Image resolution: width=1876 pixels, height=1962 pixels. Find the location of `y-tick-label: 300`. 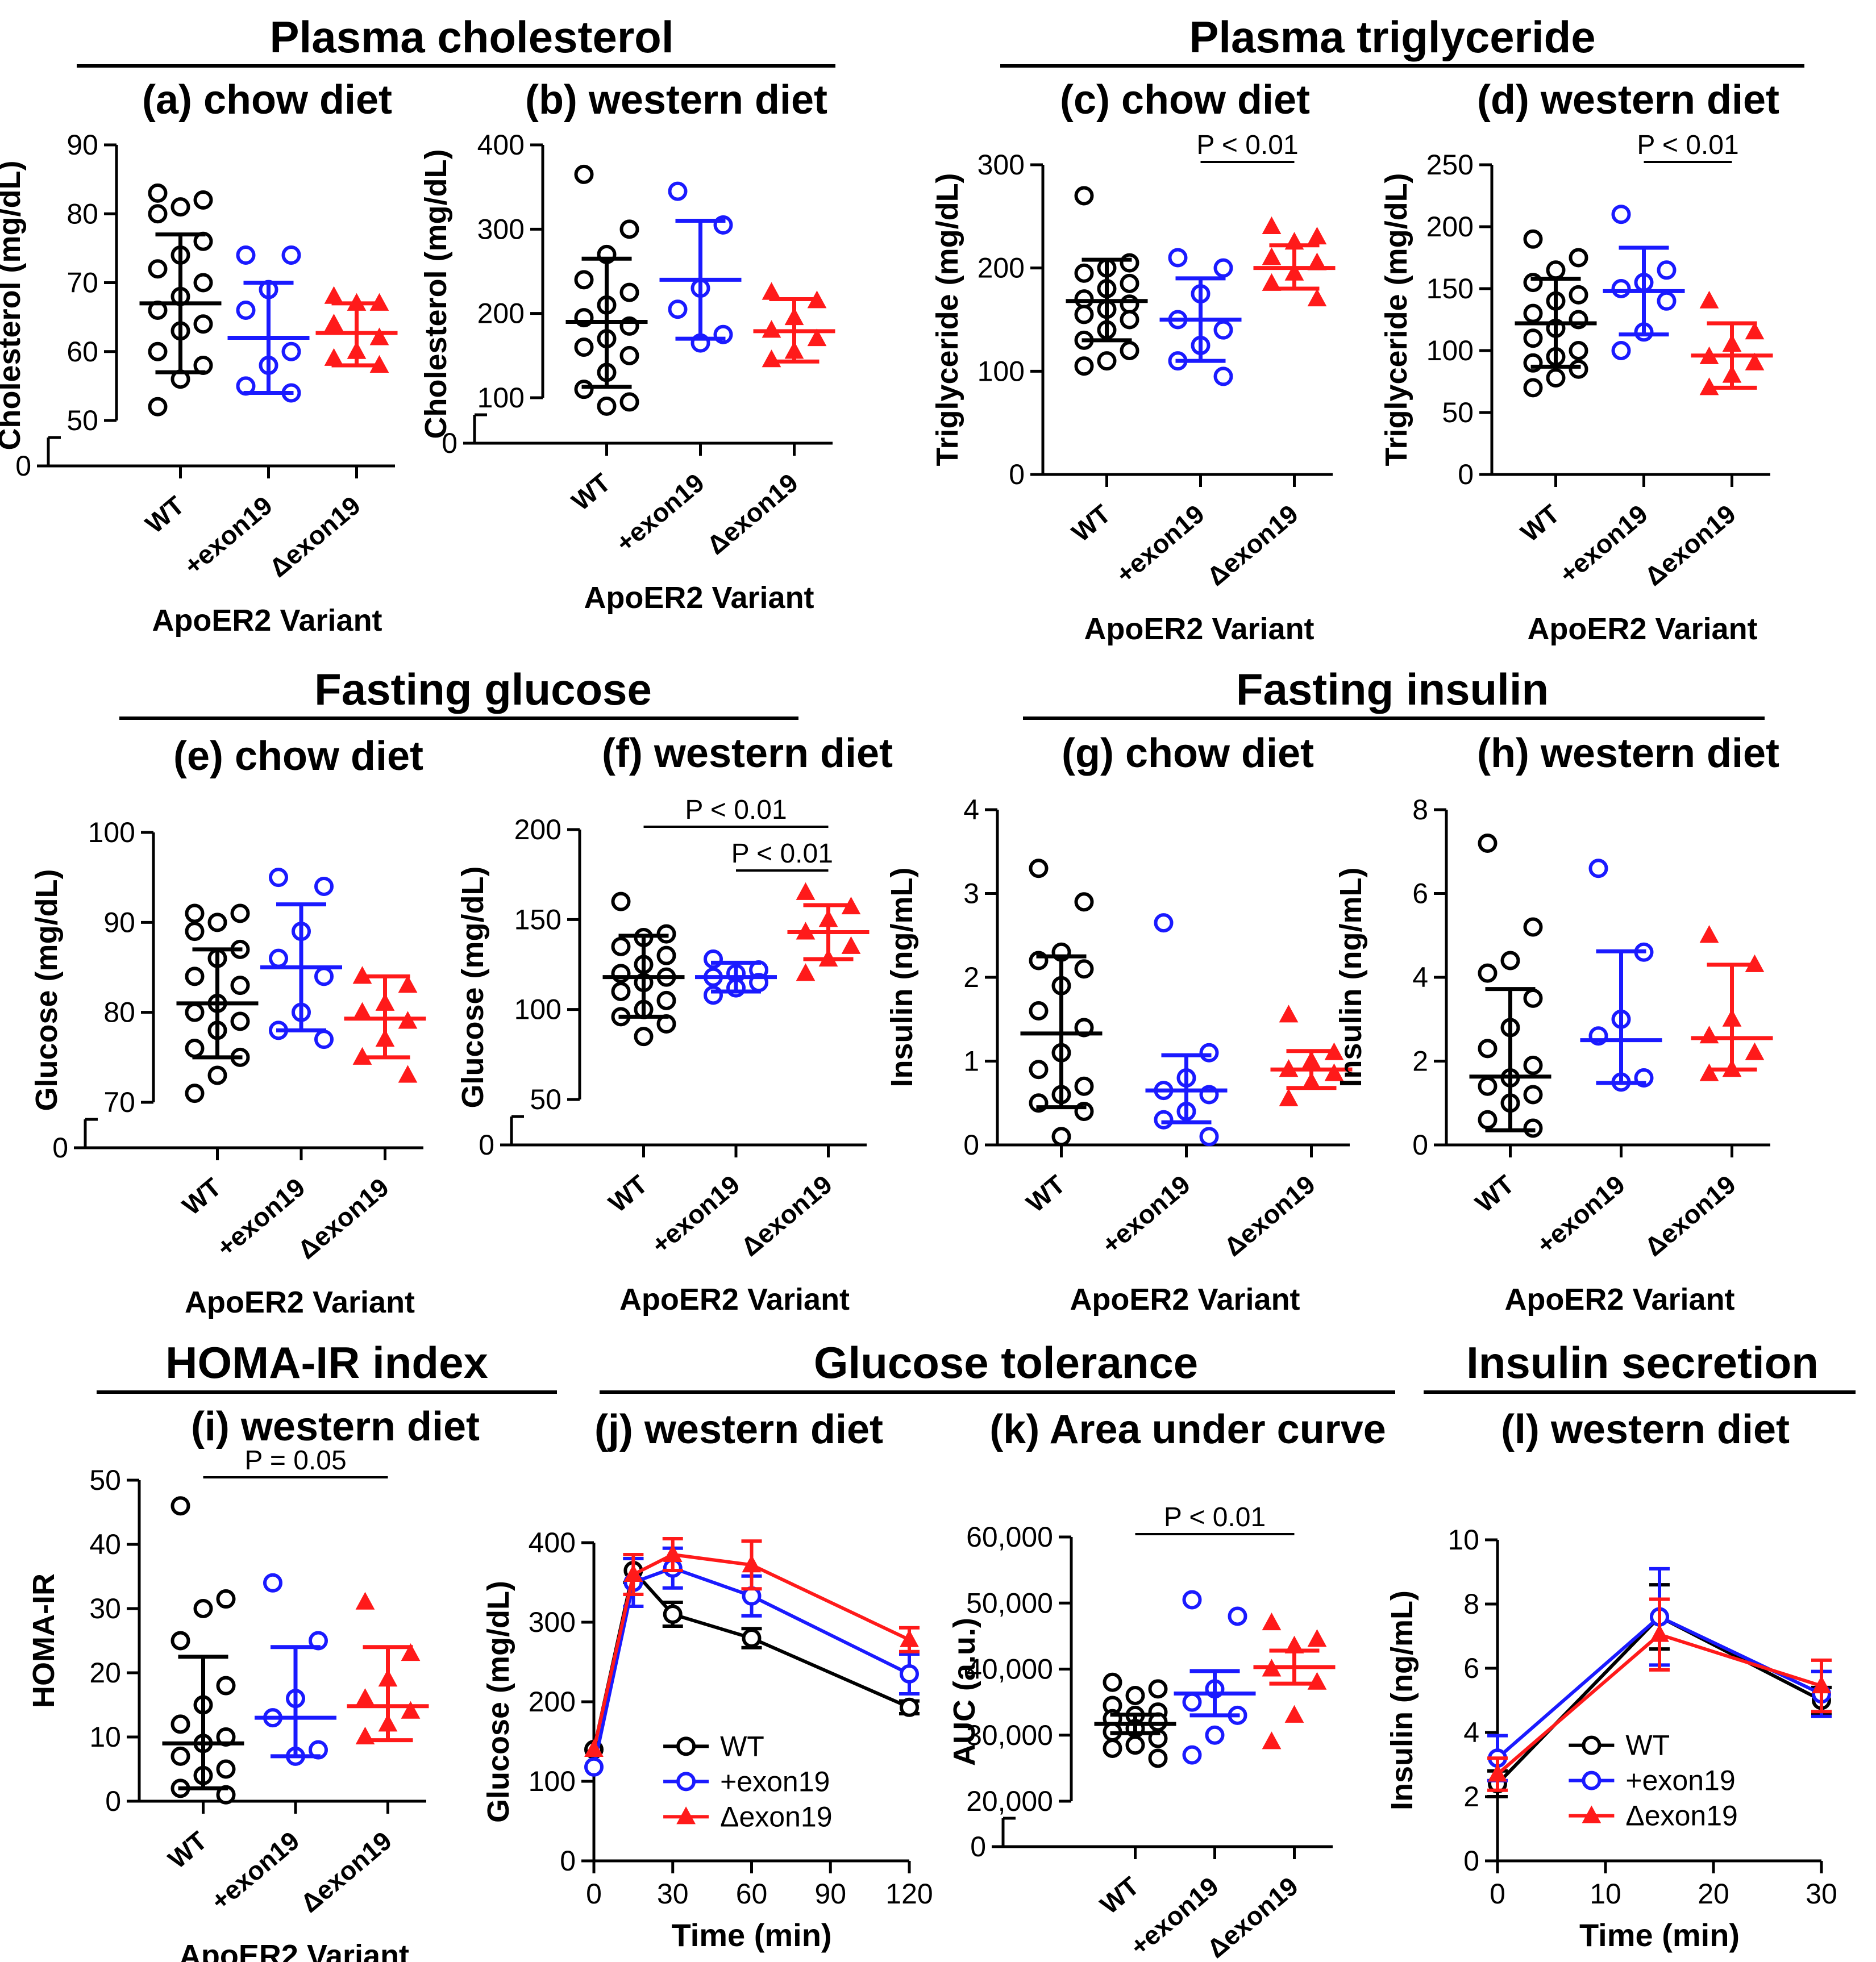

y-tick-label: 300 is located at coordinates (552, 1622).